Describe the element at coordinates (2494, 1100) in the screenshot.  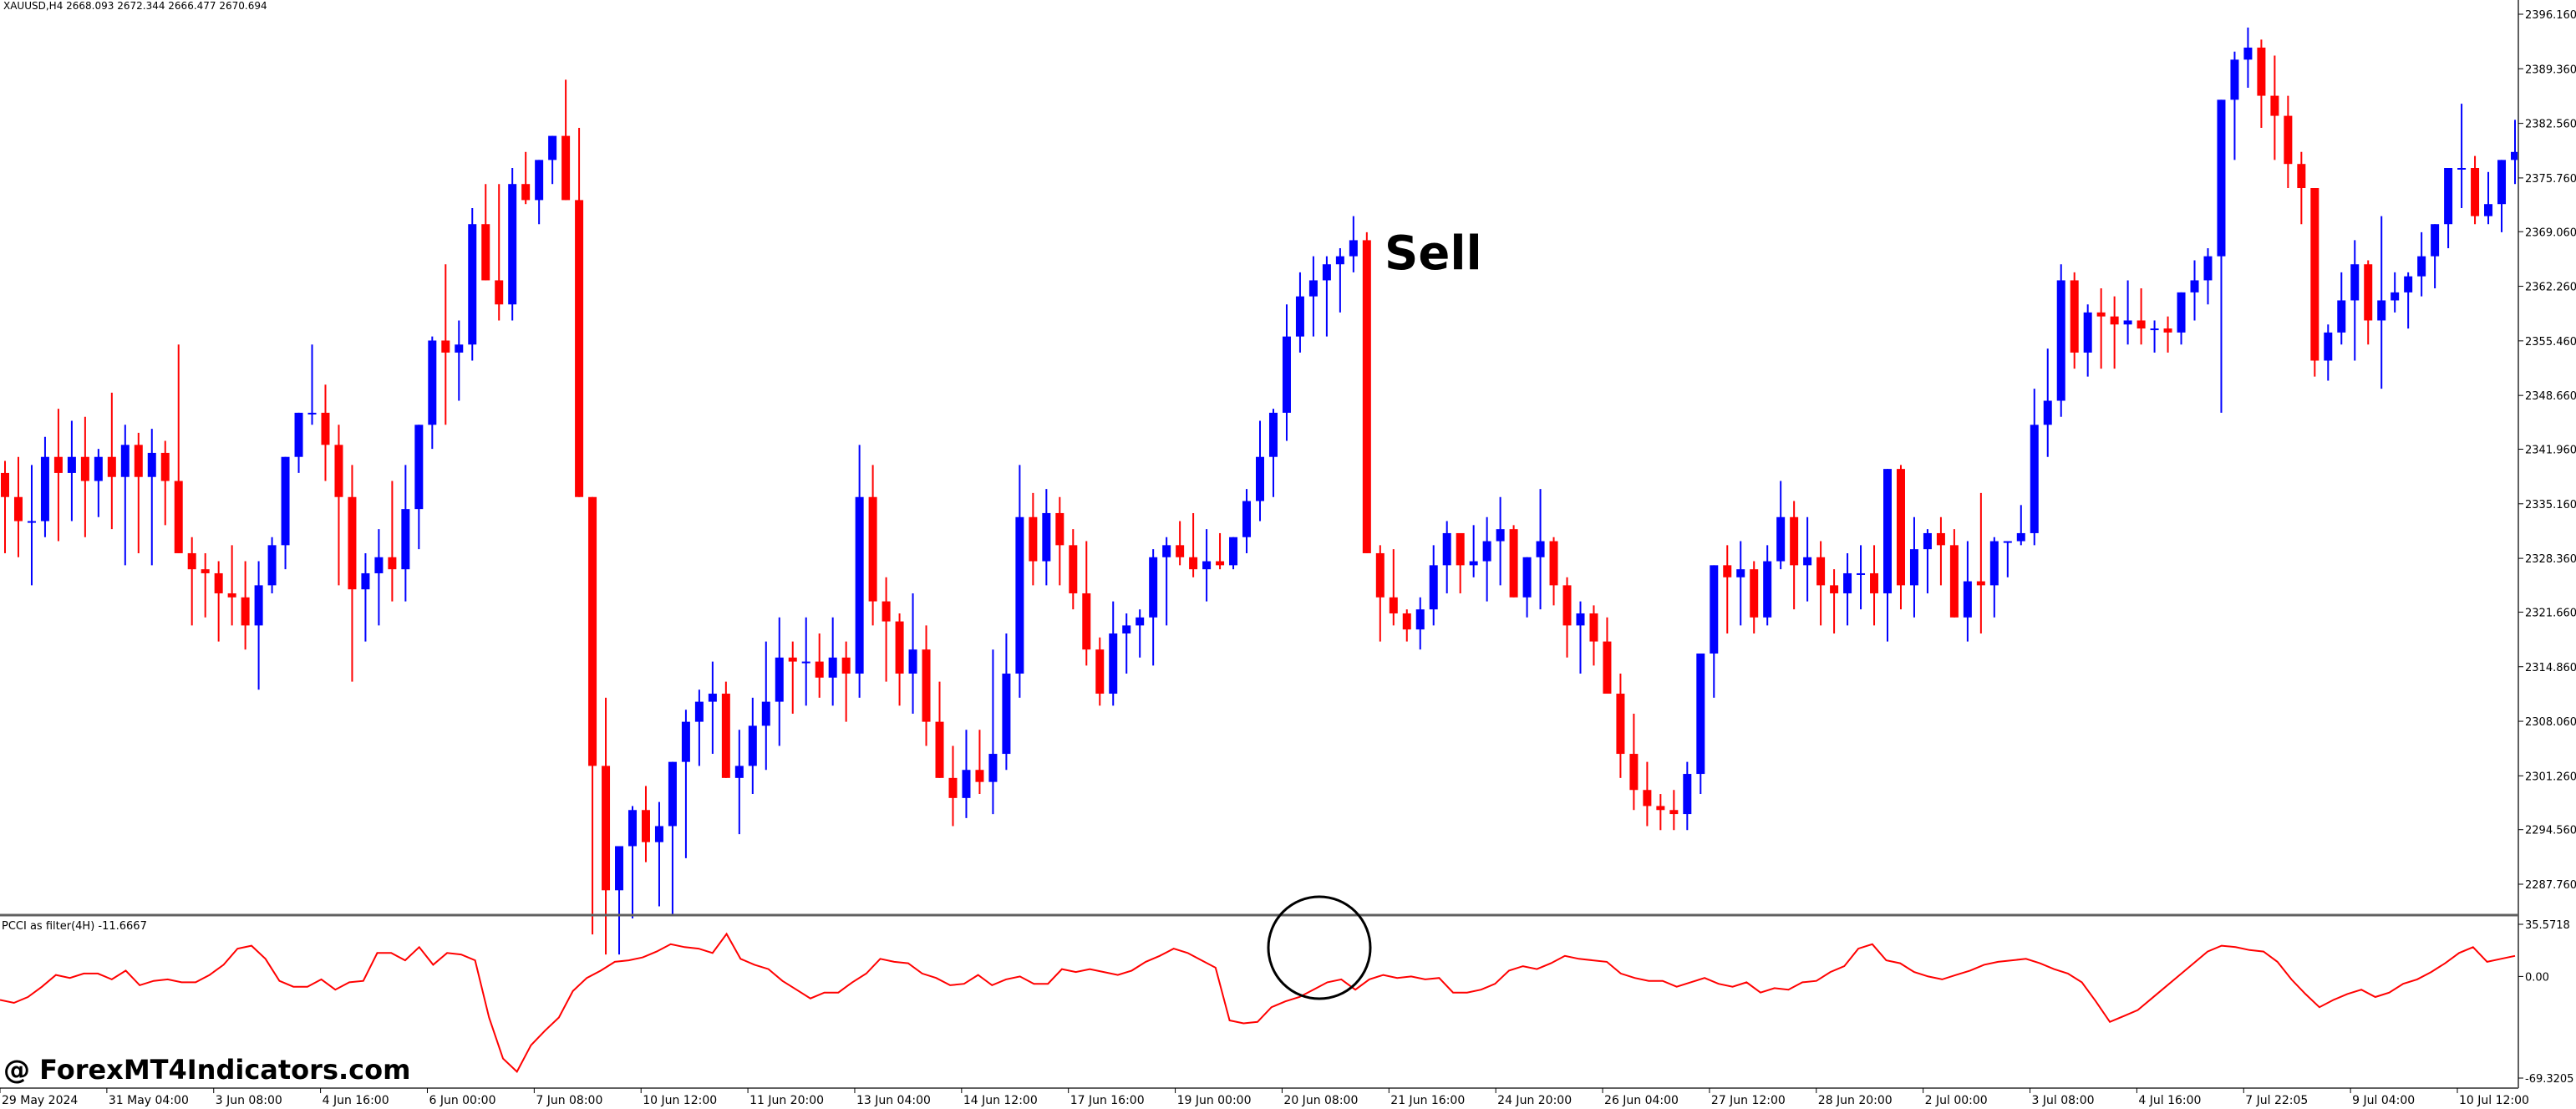
I see `time-tick-label: 10 Jul 12:00` at that location.